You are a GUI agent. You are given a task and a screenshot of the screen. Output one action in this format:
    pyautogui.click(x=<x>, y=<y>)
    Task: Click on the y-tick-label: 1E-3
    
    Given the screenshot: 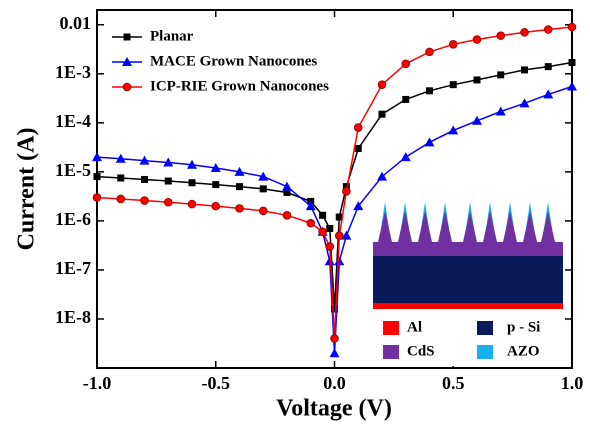 What is the action you would take?
    pyautogui.click(x=73, y=72)
    